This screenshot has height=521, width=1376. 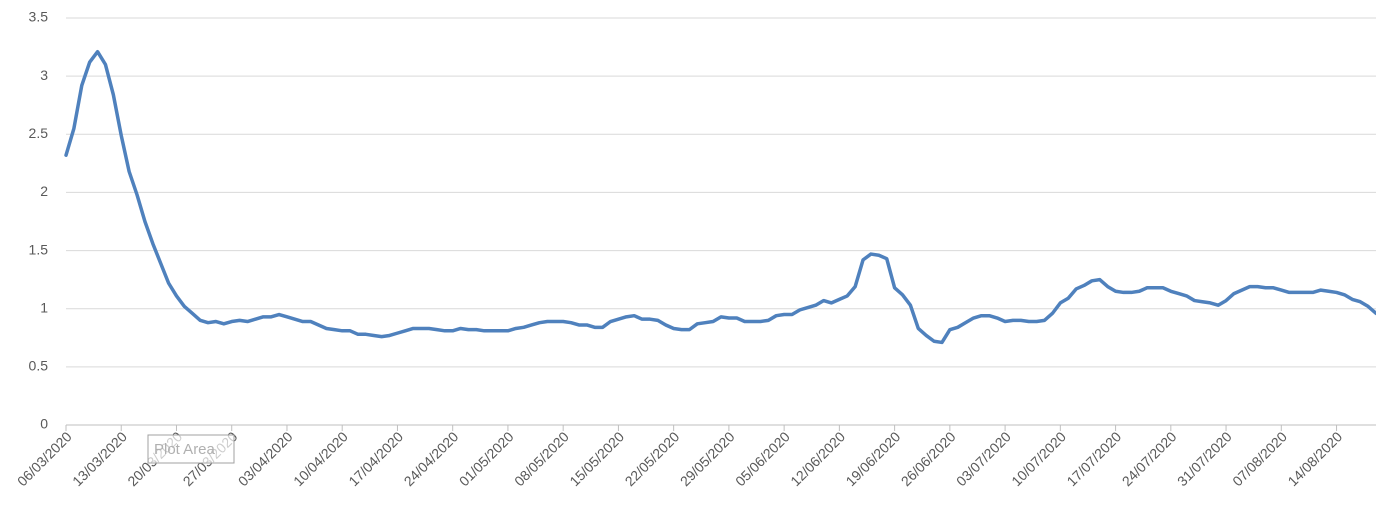 What do you see at coordinates (1314, 458) in the screenshot?
I see `x-tick-label: 14/08/2020` at bounding box center [1314, 458].